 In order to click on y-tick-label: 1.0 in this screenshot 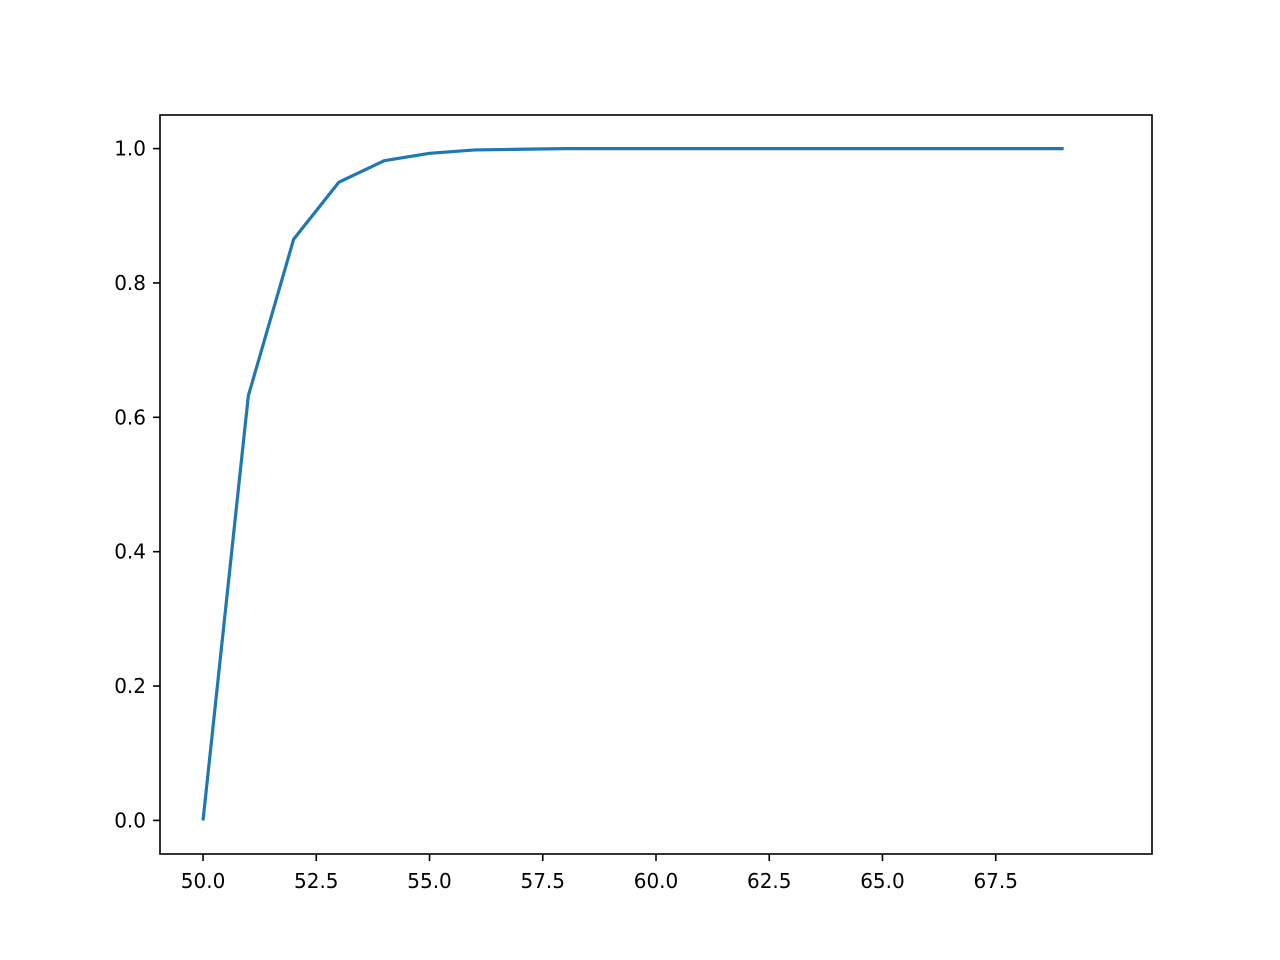, I will do `click(130, 149)`.